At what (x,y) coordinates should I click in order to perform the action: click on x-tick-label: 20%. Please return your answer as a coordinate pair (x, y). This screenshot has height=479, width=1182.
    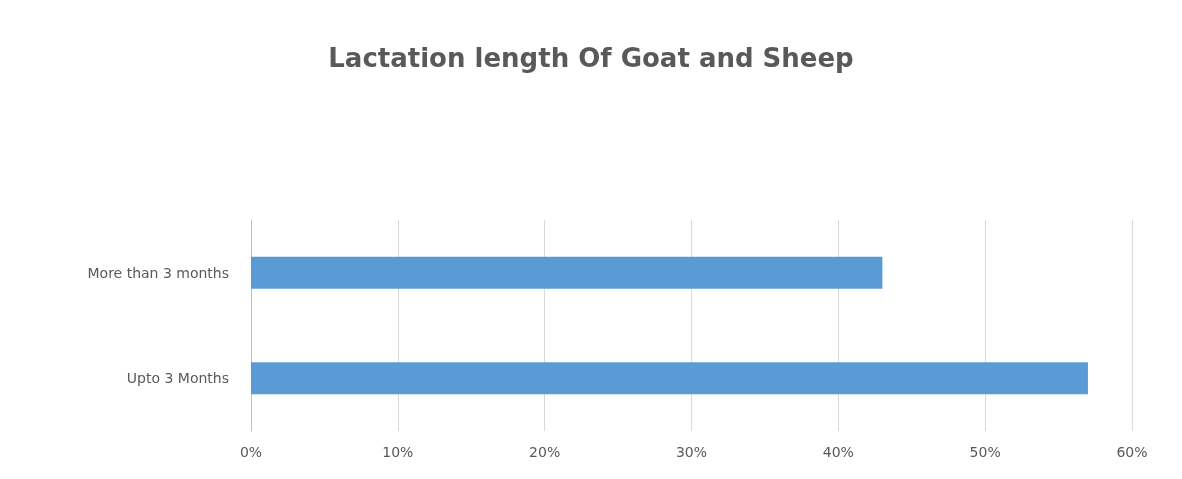
    Looking at the image, I should click on (545, 452).